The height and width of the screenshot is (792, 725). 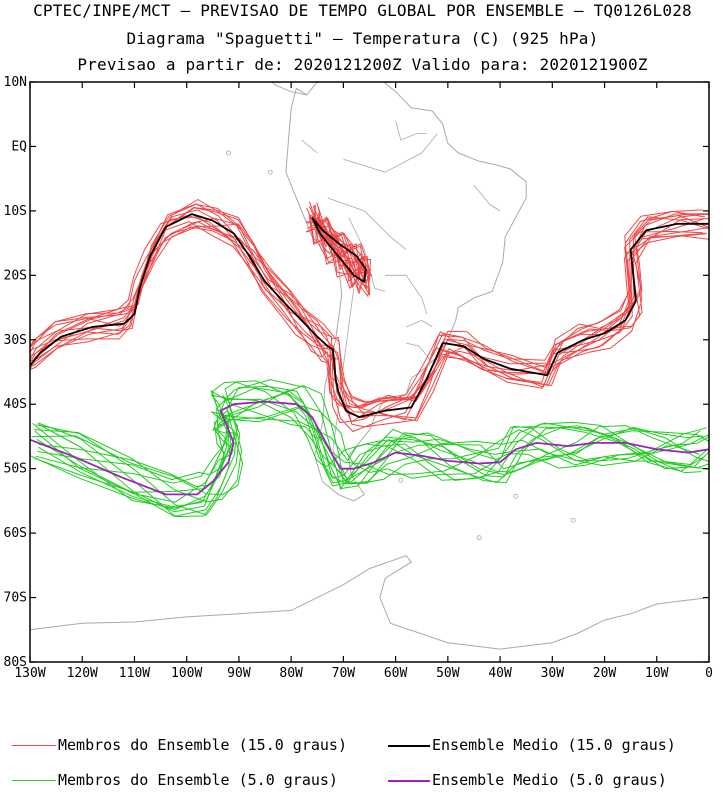 I want to click on legend-label-mean-5: Ensemble Medio (5.0 graus), so click(x=549, y=780).